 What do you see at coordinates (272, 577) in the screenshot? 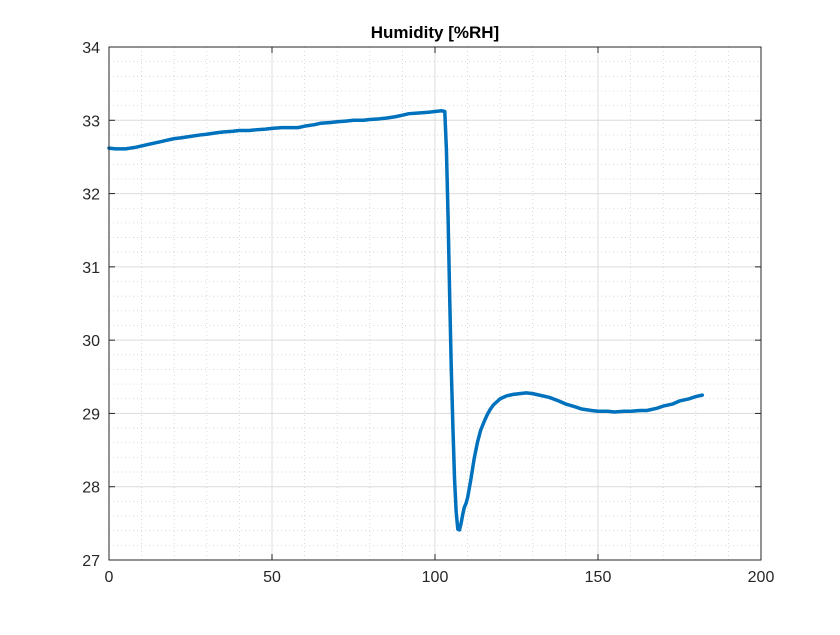
I see `x-tick-label: 50` at bounding box center [272, 577].